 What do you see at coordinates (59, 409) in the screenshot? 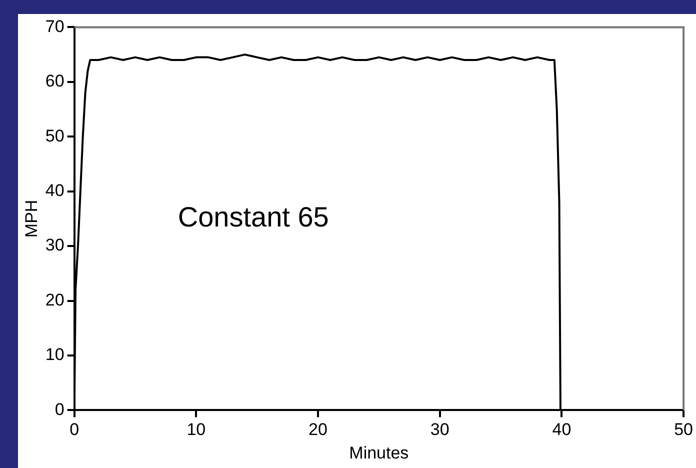
I see `y-tick-label: 0` at bounding box center [59, 409].